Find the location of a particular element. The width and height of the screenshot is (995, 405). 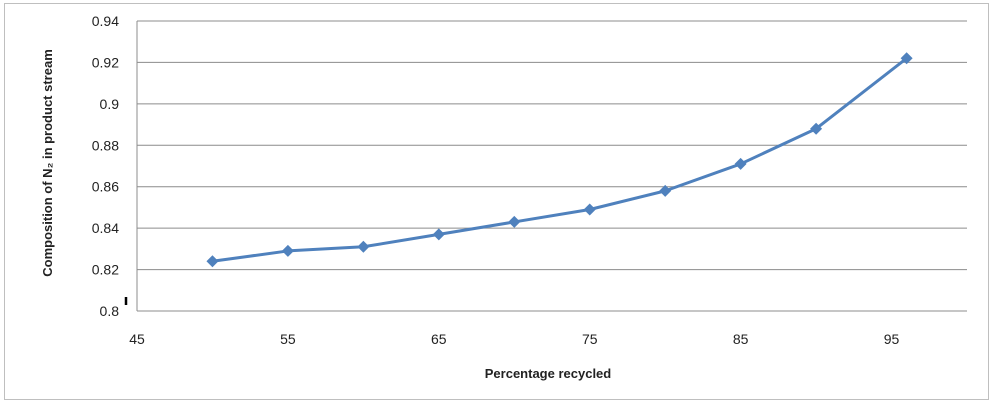

y-tick-label: 0.84 is located at coordinates (105, 228).